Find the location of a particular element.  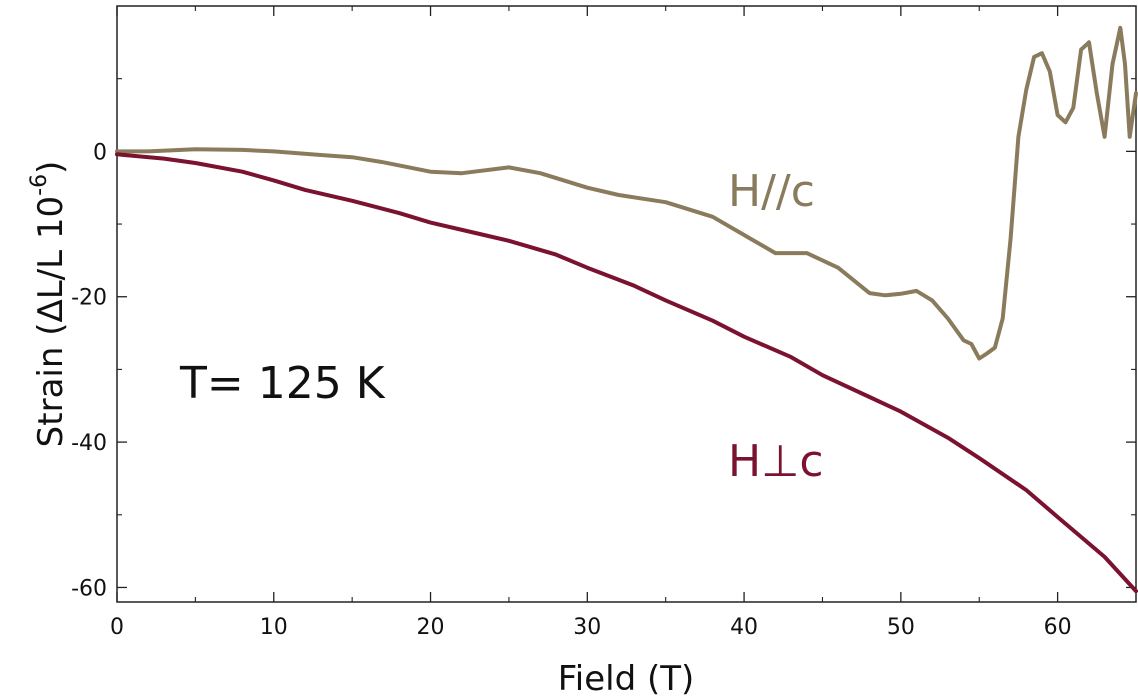

svg-text: Strain (ΔL/L 10-6) is located at coordinates (49, 304).